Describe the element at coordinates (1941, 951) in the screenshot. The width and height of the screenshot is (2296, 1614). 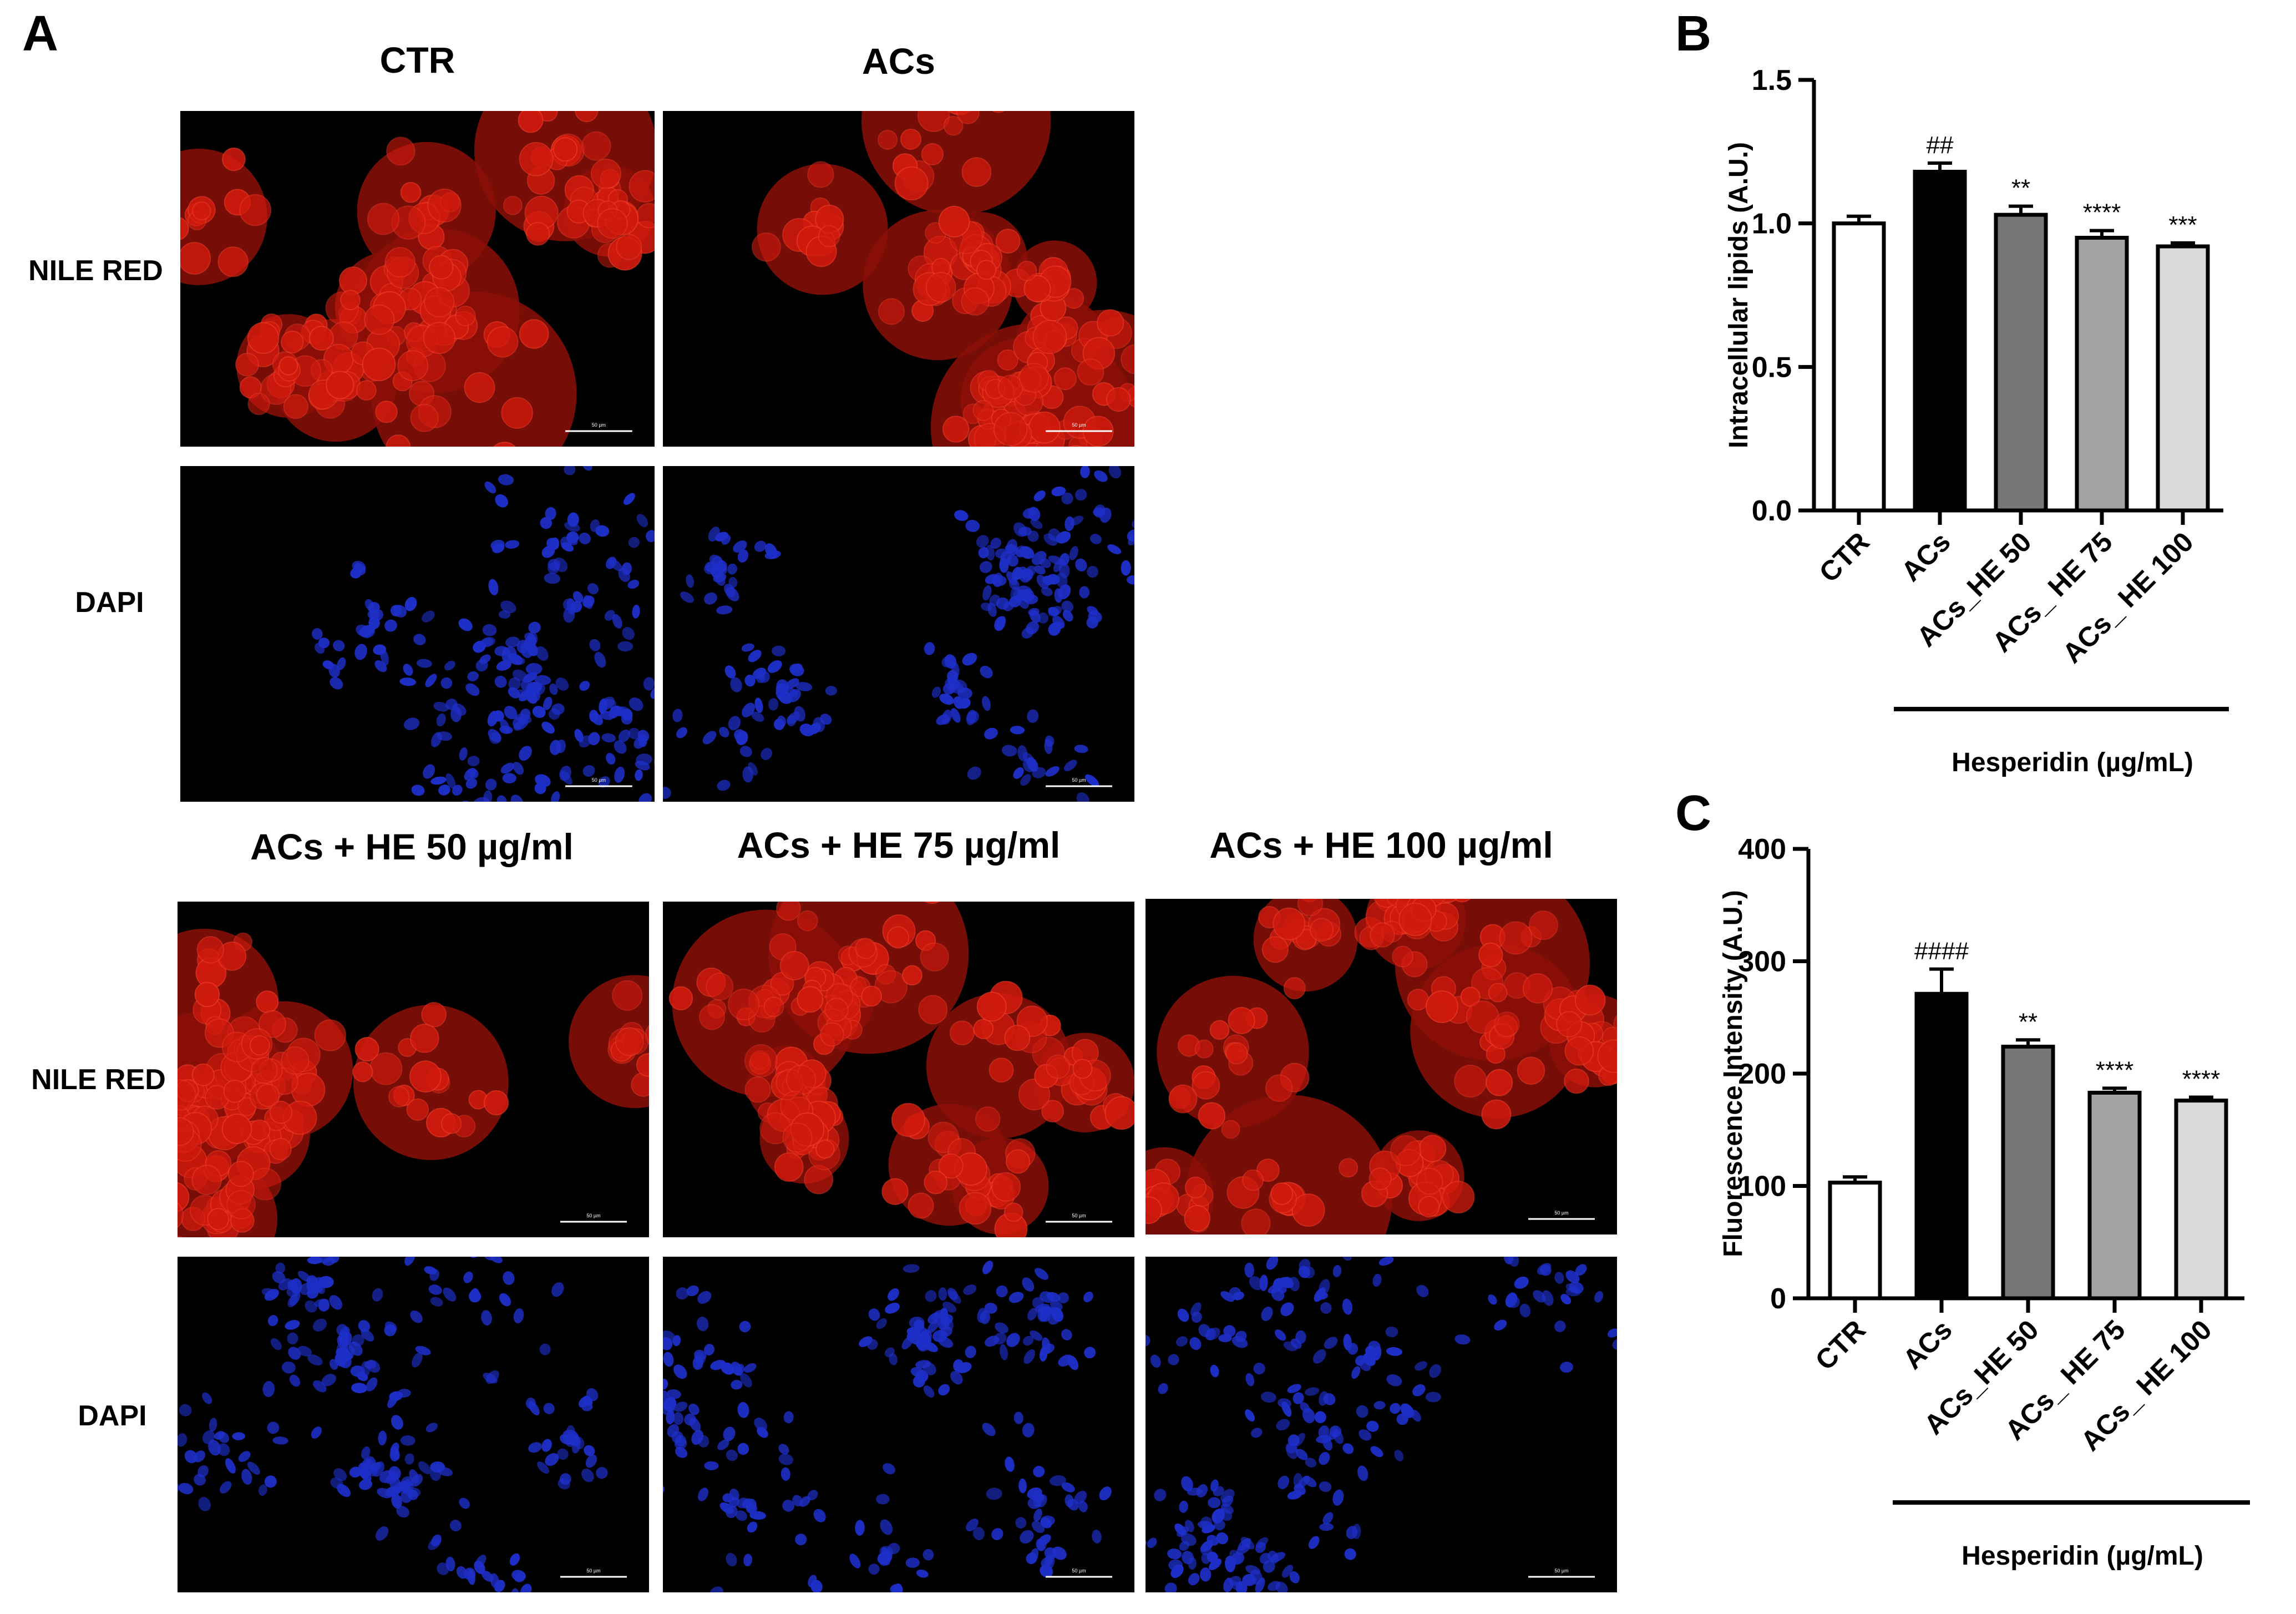
I see `significance-label: ####` at that location.